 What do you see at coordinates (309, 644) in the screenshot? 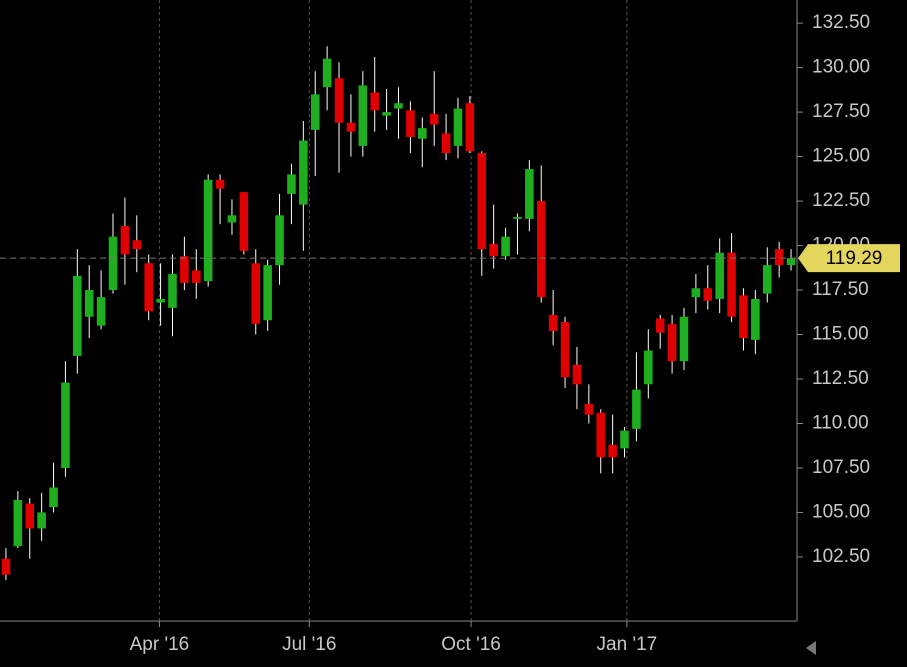
I see `x-tick-label: Jul '16` at bounding box center [309, 644].